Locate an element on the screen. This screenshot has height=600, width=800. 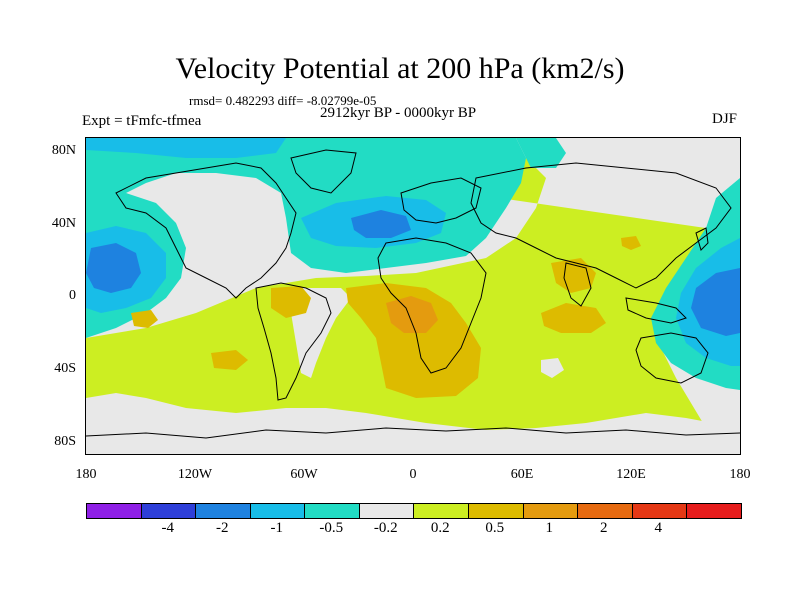
field-positive-africa is located at coordinates (413, 340).